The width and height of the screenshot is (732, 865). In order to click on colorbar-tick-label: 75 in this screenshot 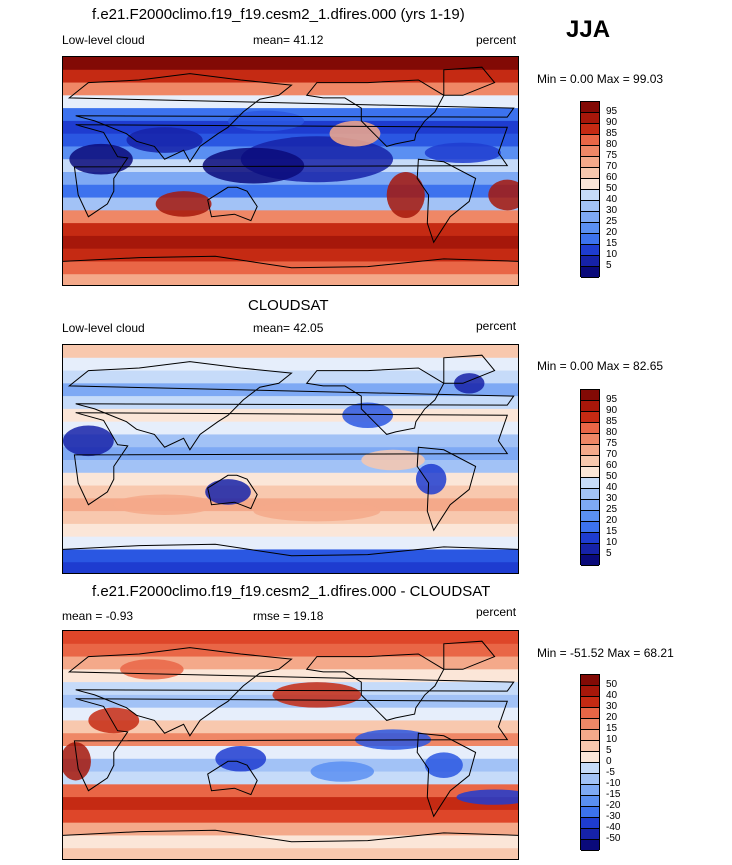, I will do `click(612, 443)`.